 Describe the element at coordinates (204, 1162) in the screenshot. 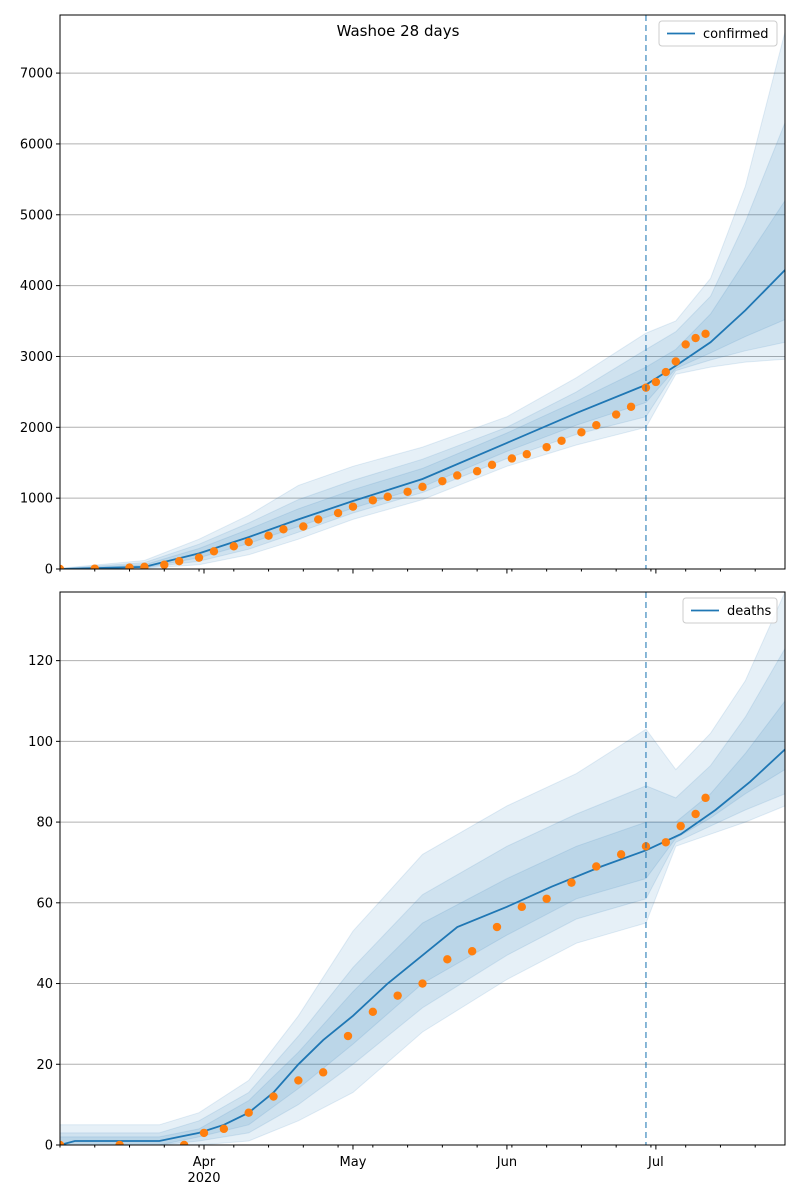

I see `x-tick-label: Apr` at that location.